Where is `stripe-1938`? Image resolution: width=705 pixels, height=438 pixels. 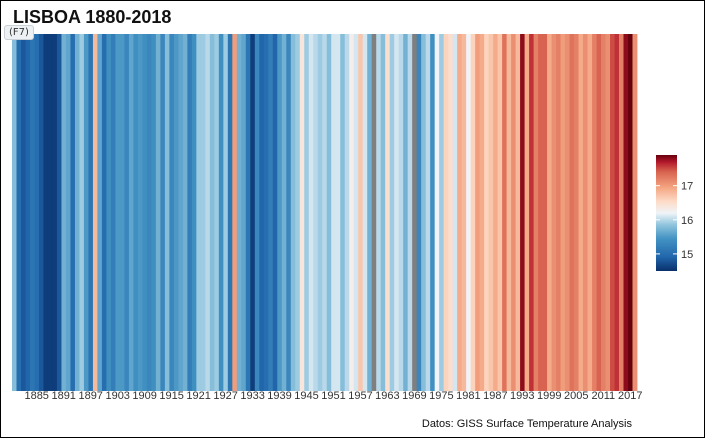 stripe-1938 is located at coordinates (275, 212).